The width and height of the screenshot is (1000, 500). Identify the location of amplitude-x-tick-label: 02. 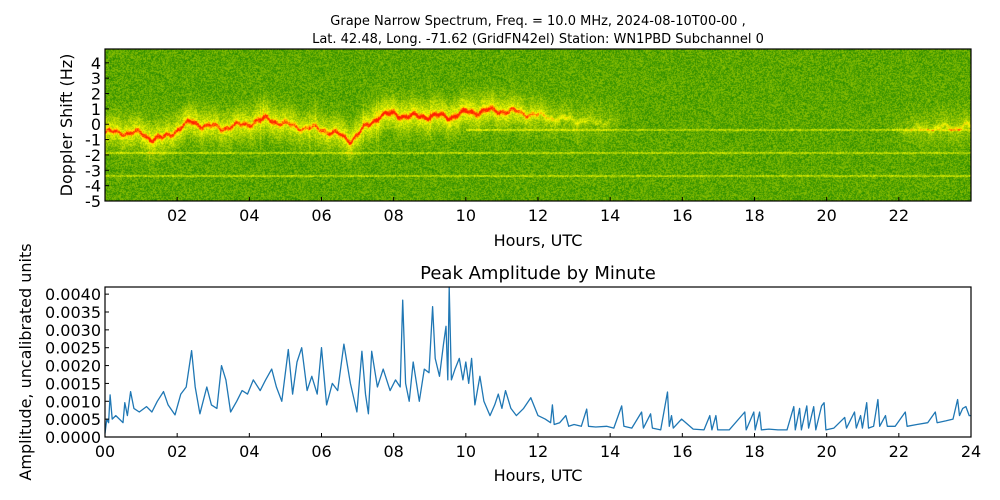
(177, 451).